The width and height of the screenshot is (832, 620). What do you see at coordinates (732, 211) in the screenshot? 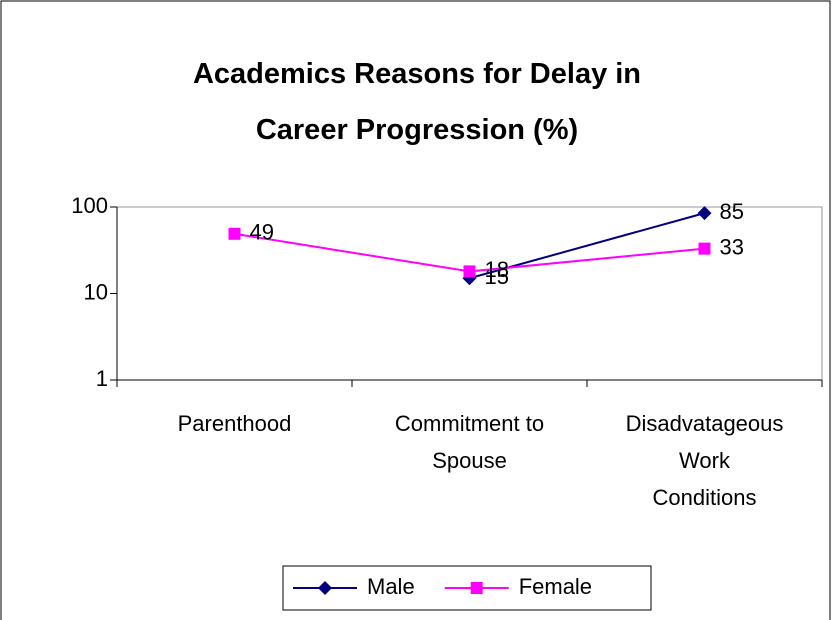
I see `data-label: 85` at bounding box center [732, 211].